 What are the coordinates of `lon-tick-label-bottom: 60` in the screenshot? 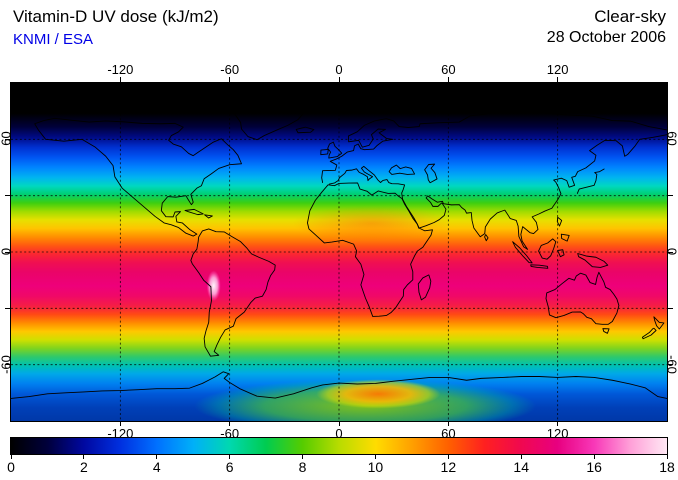 It's located at (448, 433).